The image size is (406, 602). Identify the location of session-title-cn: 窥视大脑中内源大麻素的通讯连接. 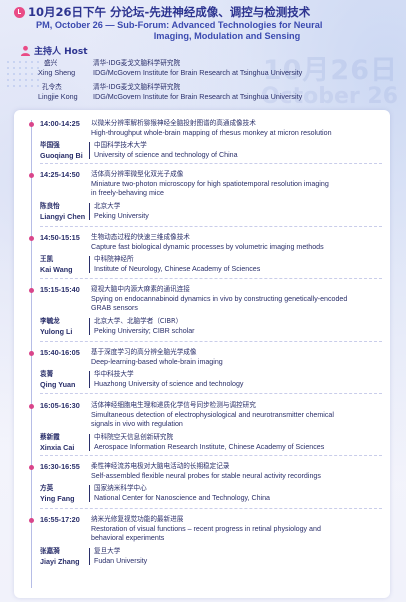
(140, 289).